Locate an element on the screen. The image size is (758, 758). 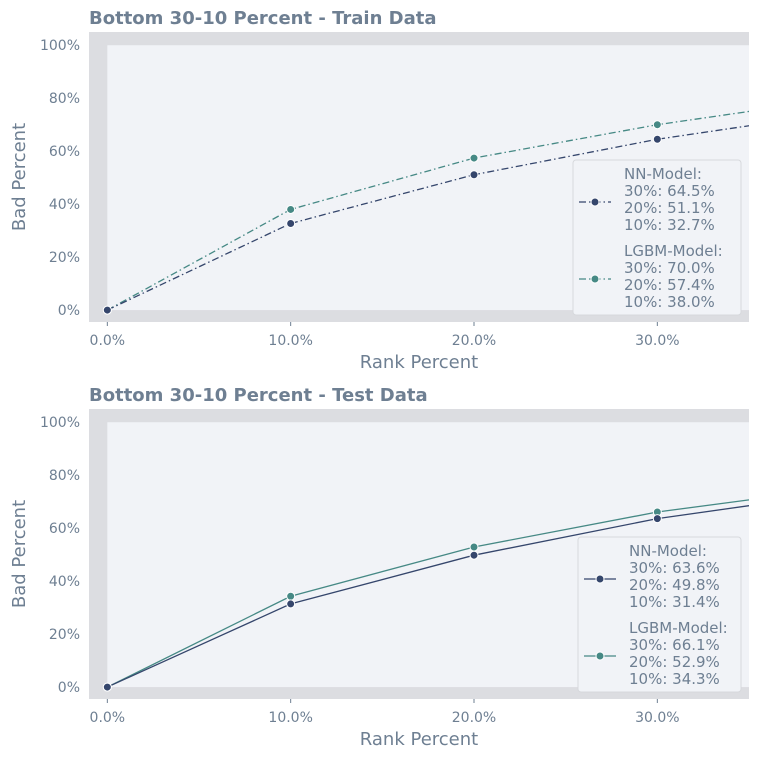
chart-title: Bottom 30-10 Percent - Test Data is located at coordinates (258, 395).